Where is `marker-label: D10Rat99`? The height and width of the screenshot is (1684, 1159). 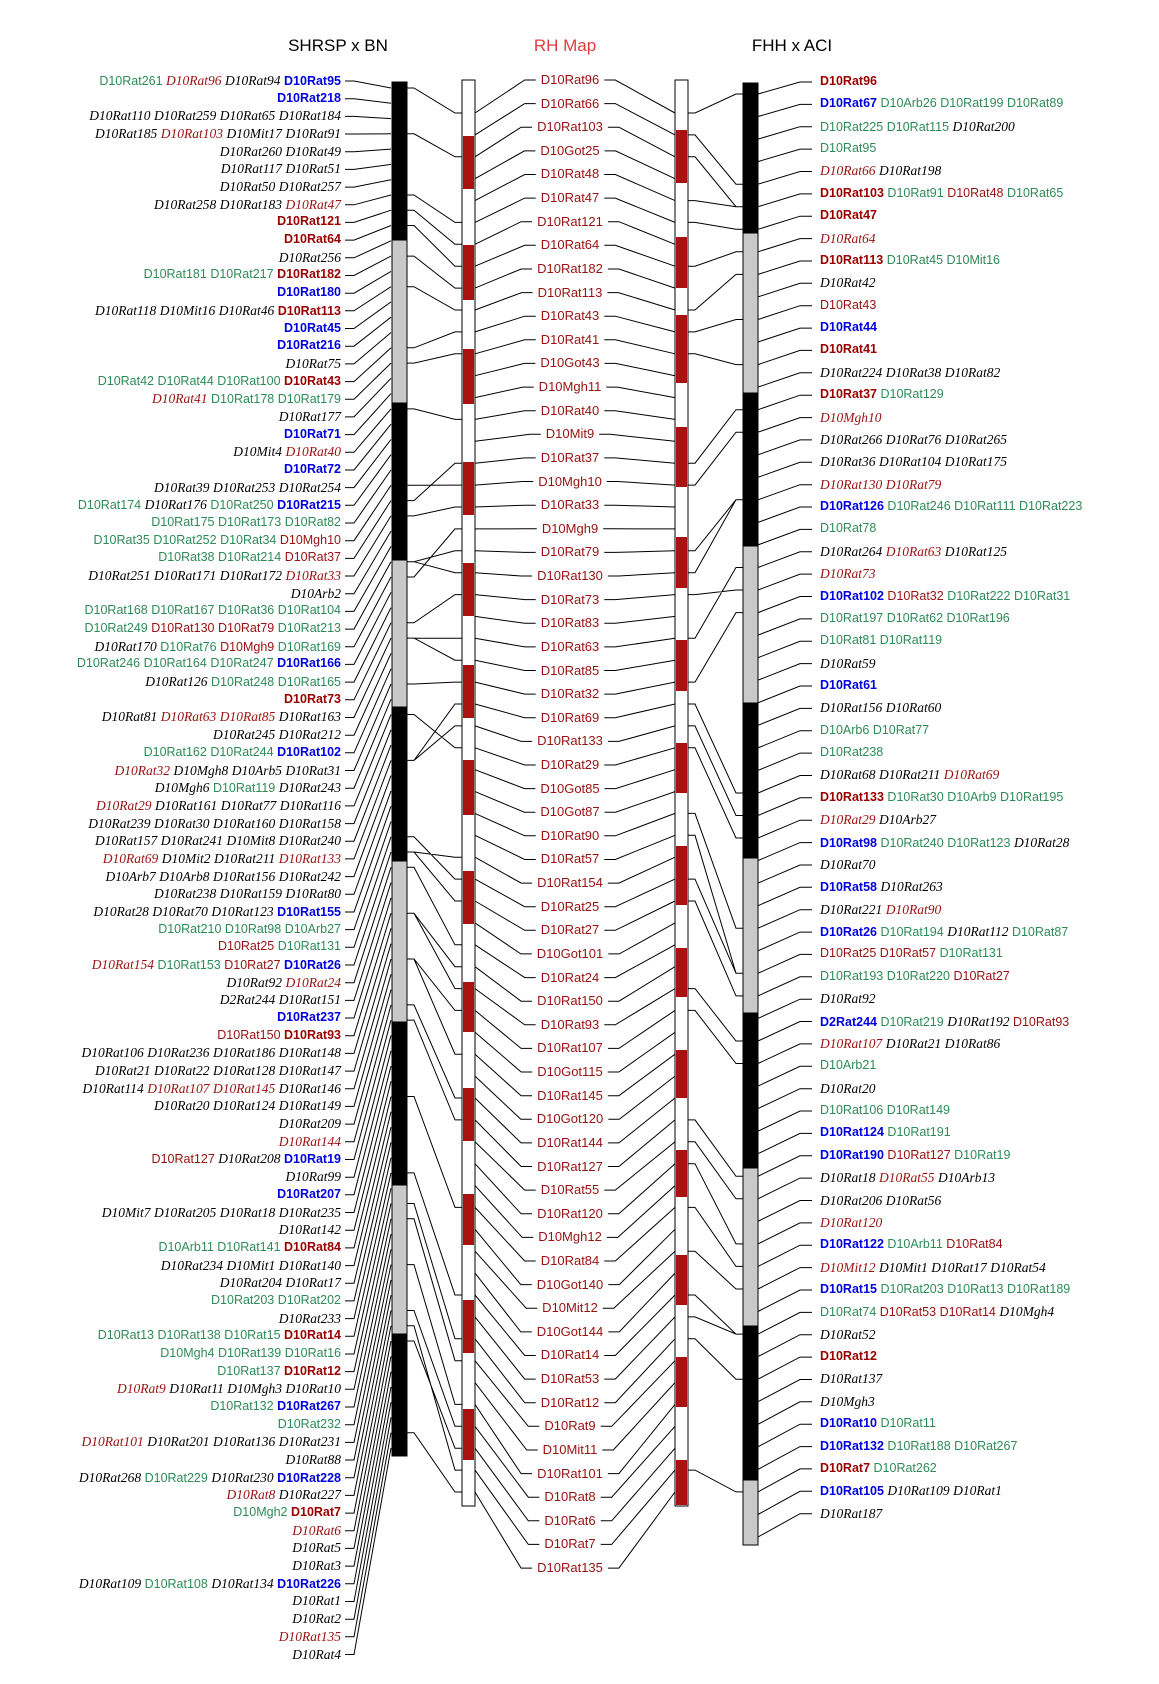
marker-label: D10Rat99 is located at coordinates (313, 1177).